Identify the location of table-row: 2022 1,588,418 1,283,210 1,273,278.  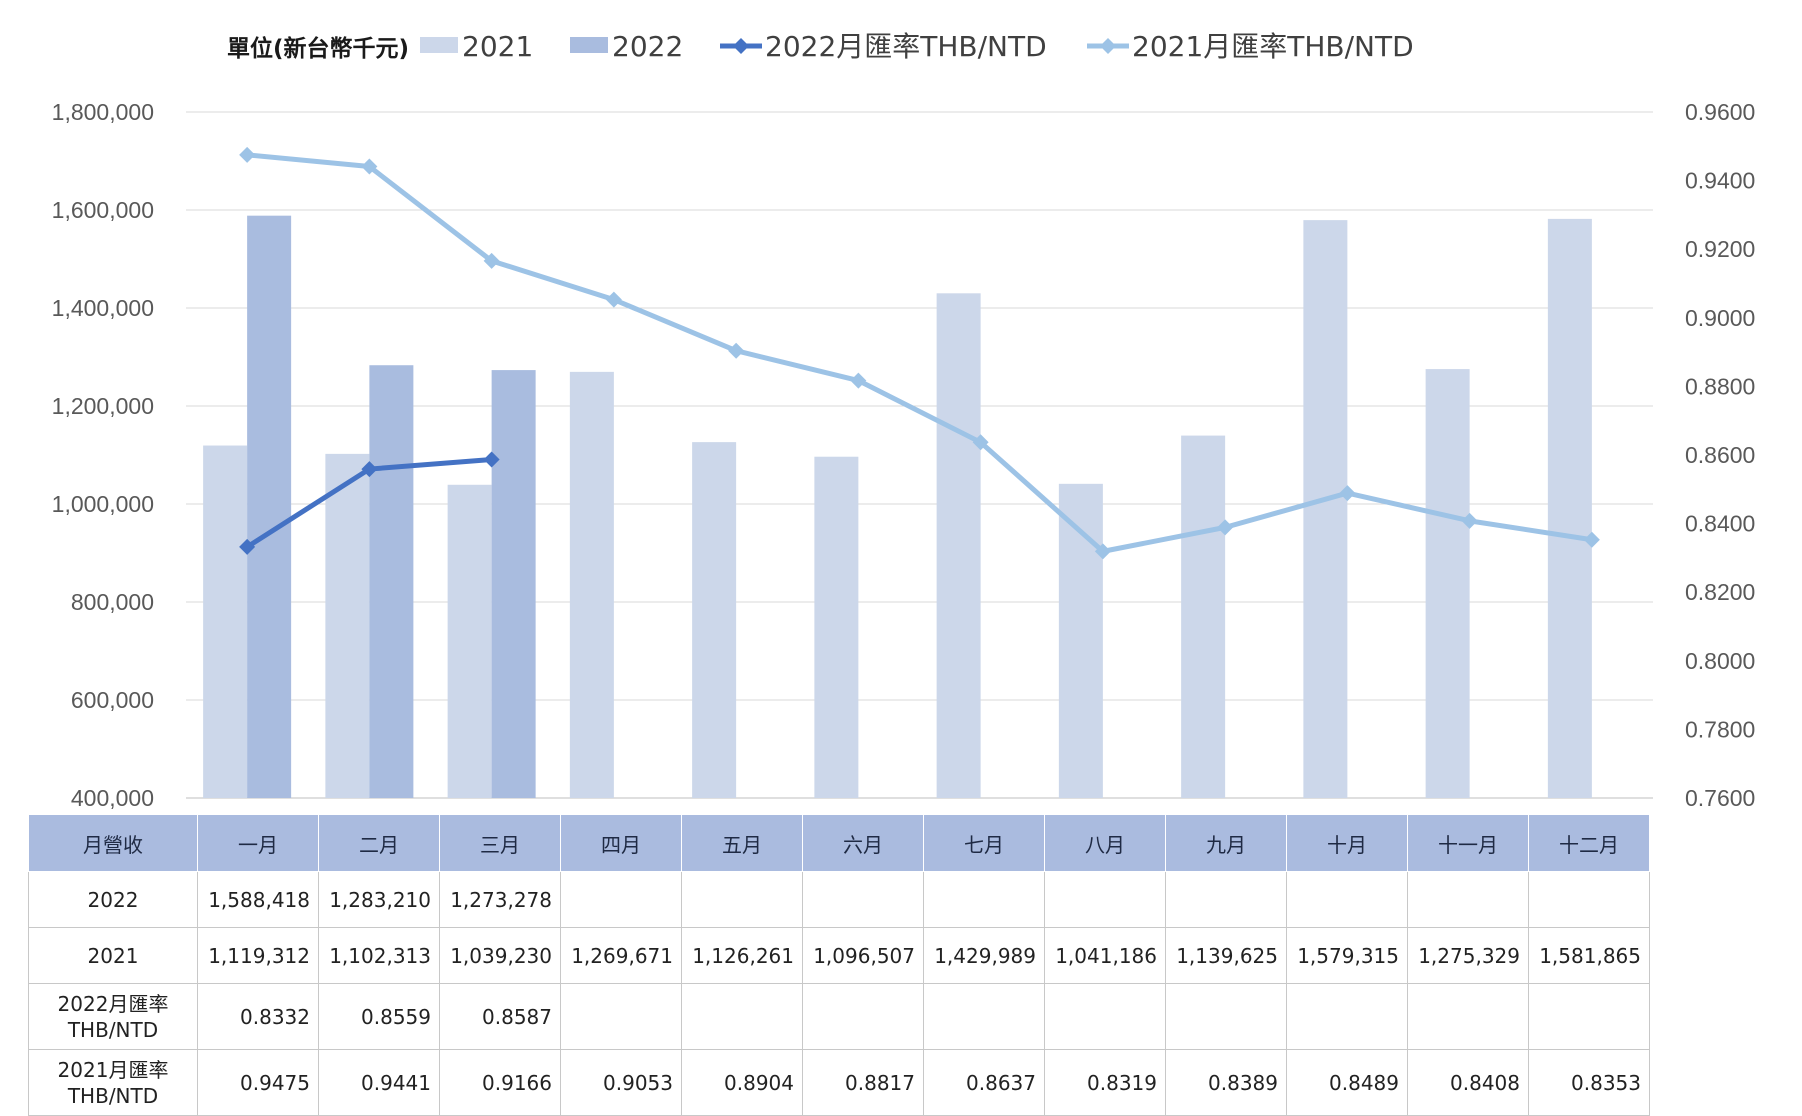
(839, 899).